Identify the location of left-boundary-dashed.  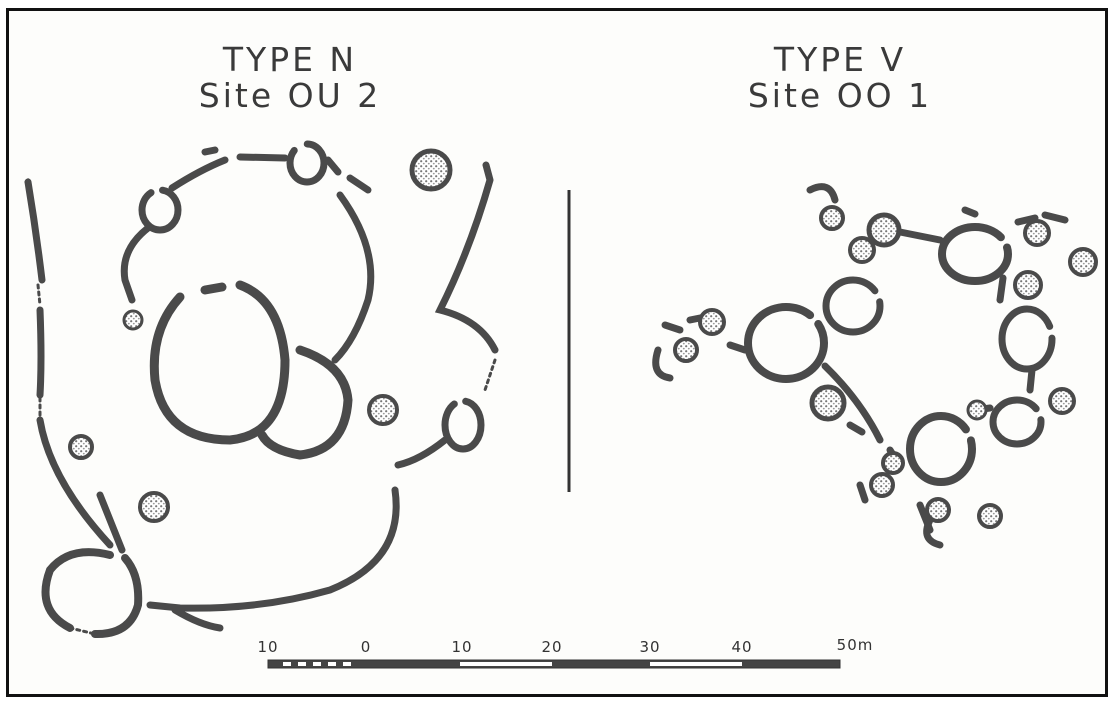
(33, 298).